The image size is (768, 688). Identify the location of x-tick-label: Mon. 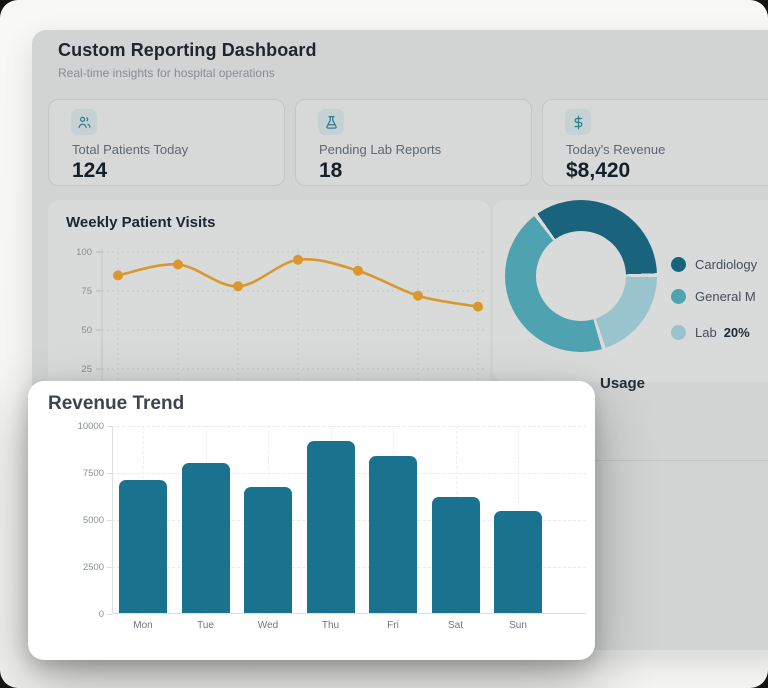
(143, 625).